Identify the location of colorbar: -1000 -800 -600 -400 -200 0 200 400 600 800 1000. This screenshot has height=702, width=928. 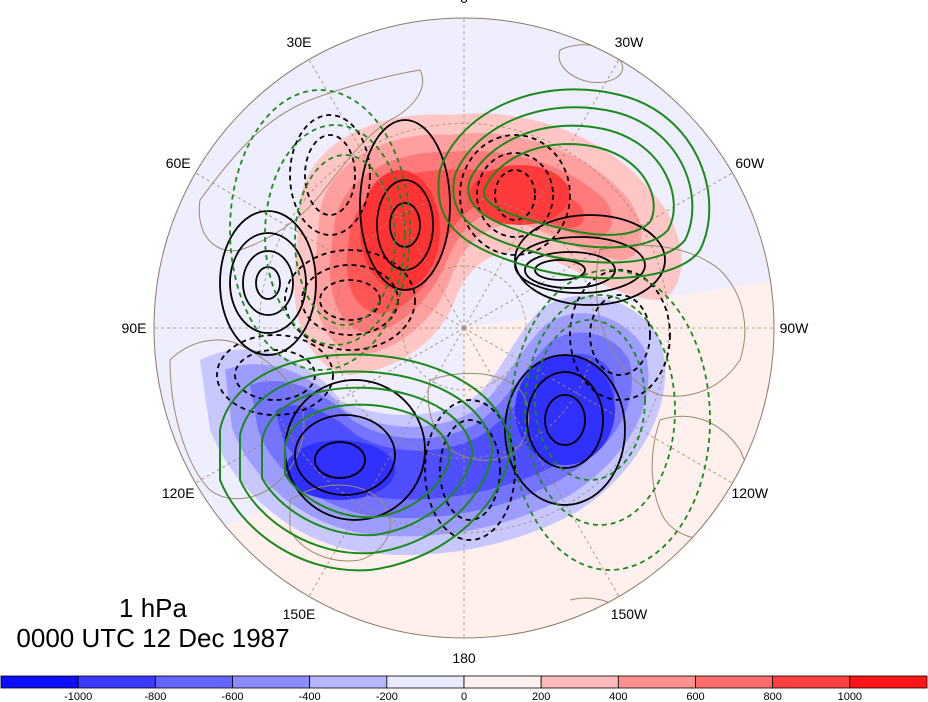
(464, 688).